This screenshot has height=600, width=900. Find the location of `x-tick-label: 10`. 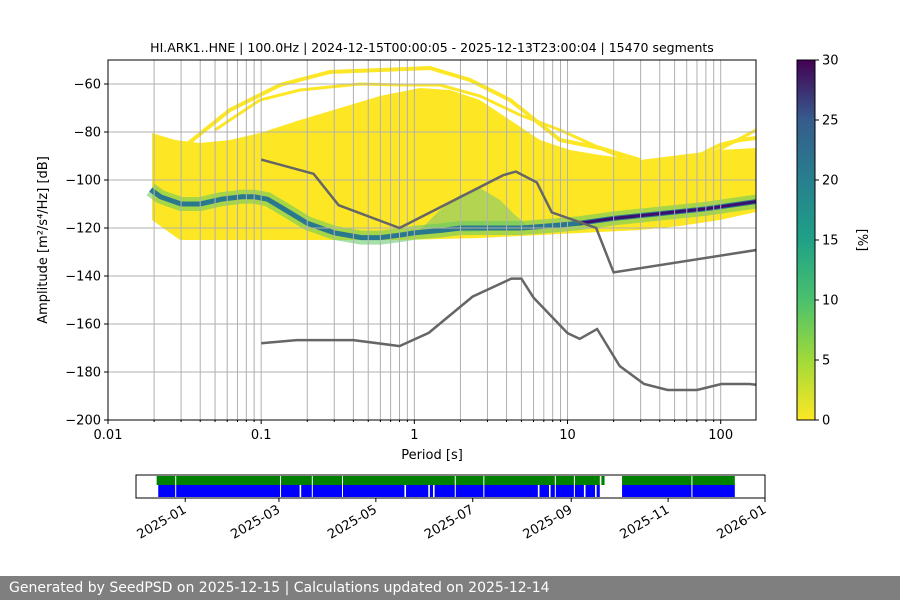

x-tick-label: 10 is located at coordinates (567, 435).